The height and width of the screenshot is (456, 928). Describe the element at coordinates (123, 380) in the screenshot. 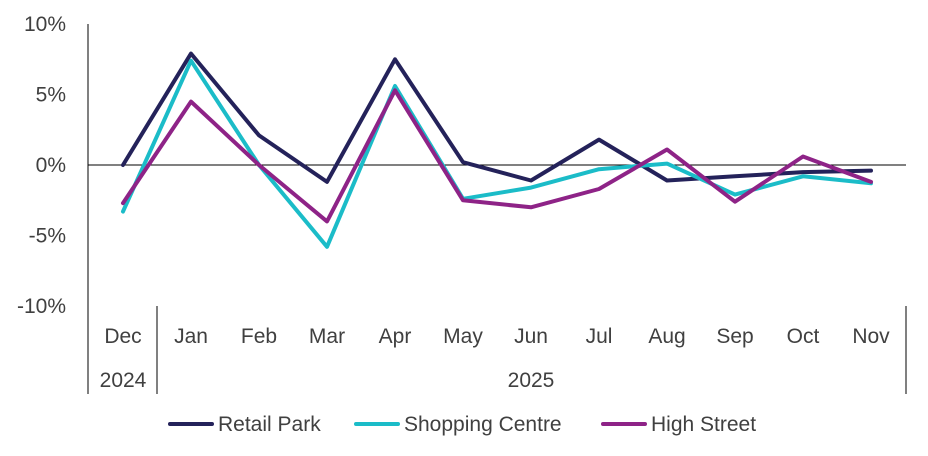

I see `x-year-group-label: 2024` at that location.